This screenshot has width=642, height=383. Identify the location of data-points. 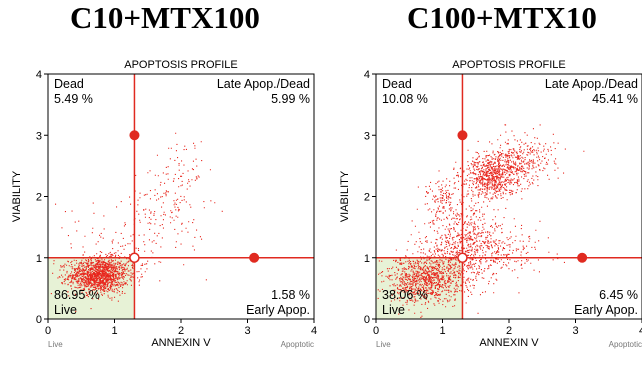
(136, 222).